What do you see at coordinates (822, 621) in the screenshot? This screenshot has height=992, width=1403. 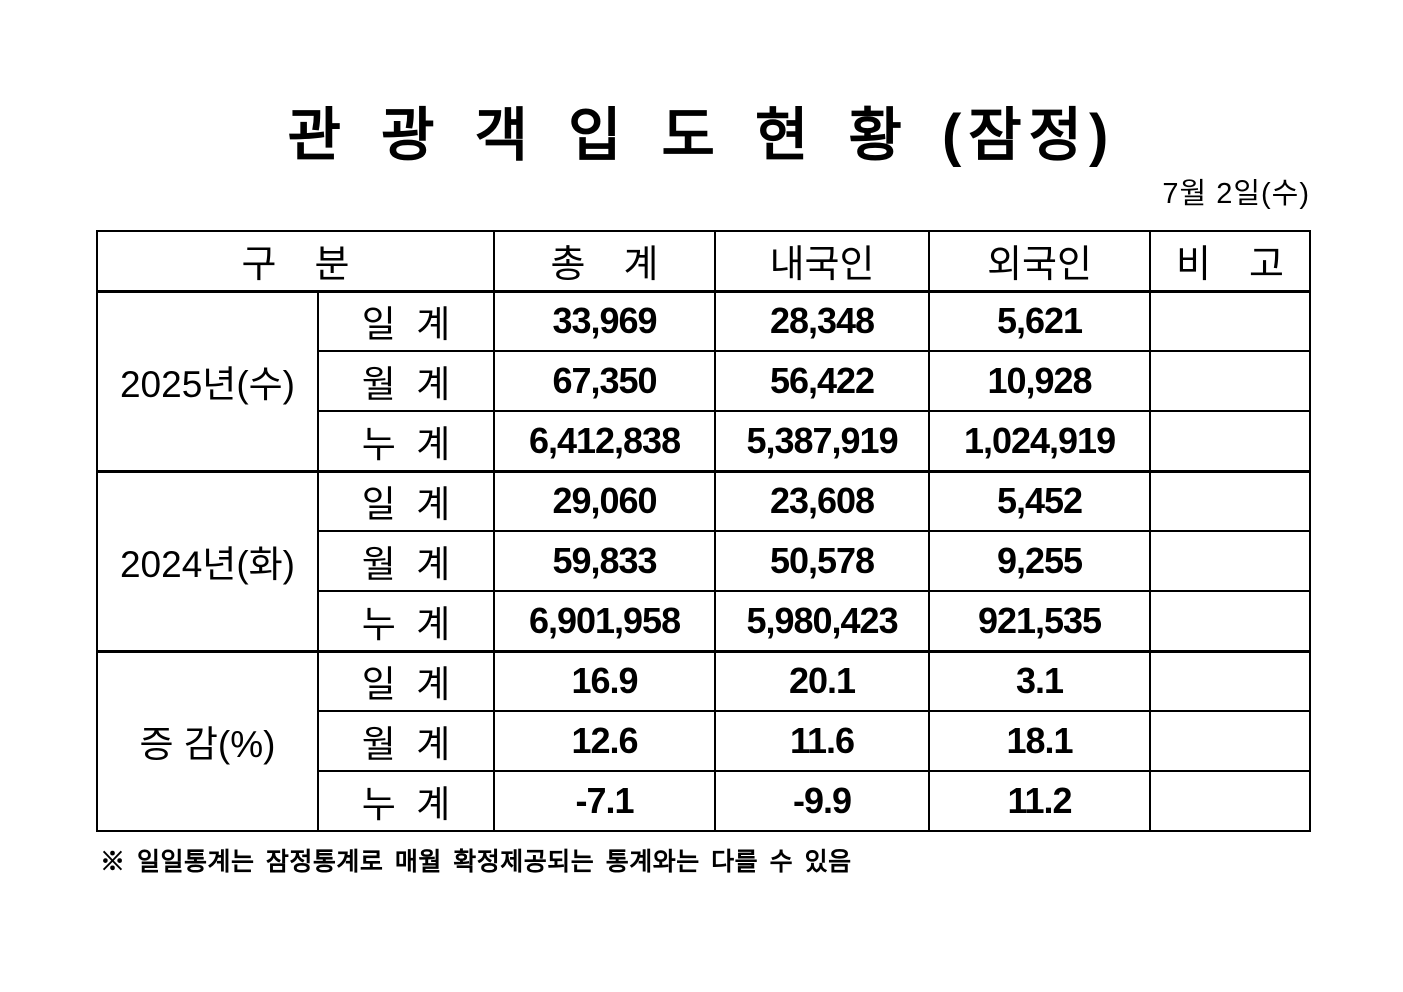 I see `domestic-cell: 5,980,423` at bounding box center [822, 621].